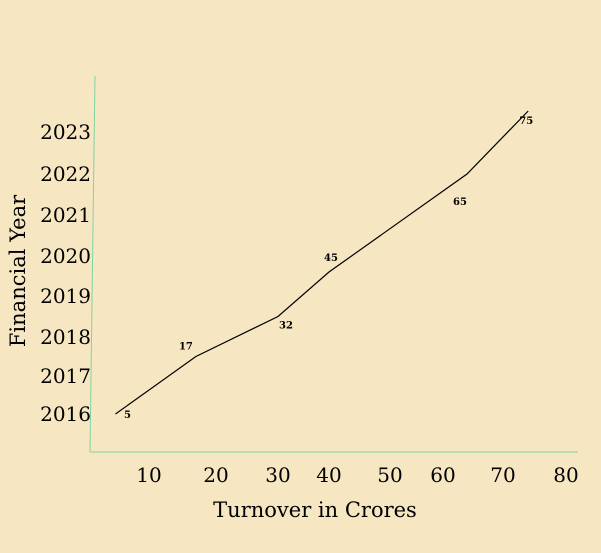 The height and width of the screenshot is (553, 601). What do you see at coordinates (65, 132) in the screenshot?
I see `y-tick-label: 2023` at bounding box center [65, 132].